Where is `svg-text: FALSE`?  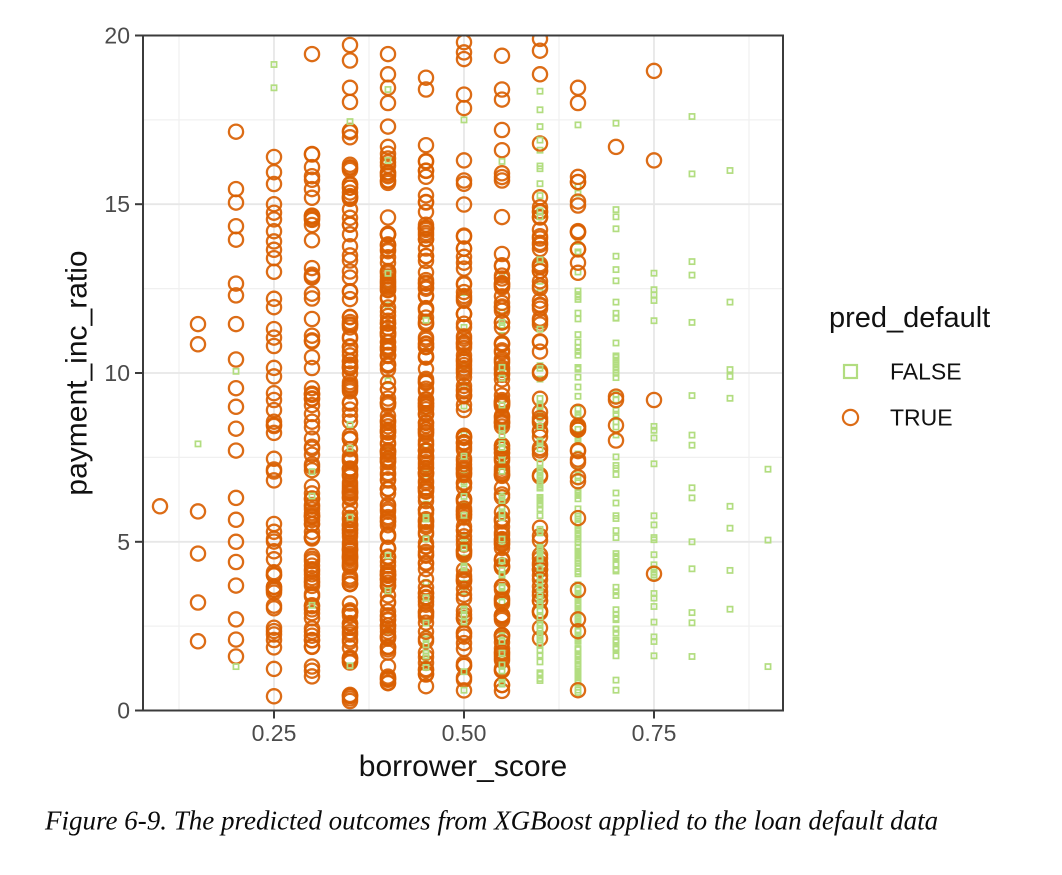
svg-text: FALSE is located at coordinates (926, 372).